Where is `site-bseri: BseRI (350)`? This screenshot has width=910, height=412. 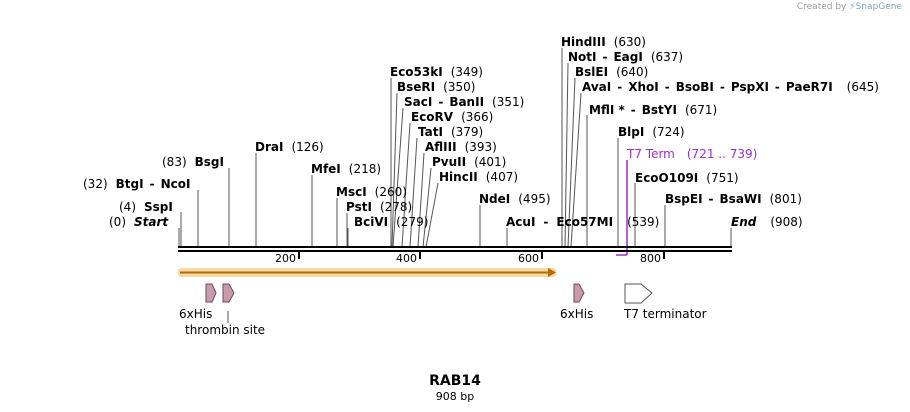 site-bseri: BseRI (350) is located at coordinates (436, 87).